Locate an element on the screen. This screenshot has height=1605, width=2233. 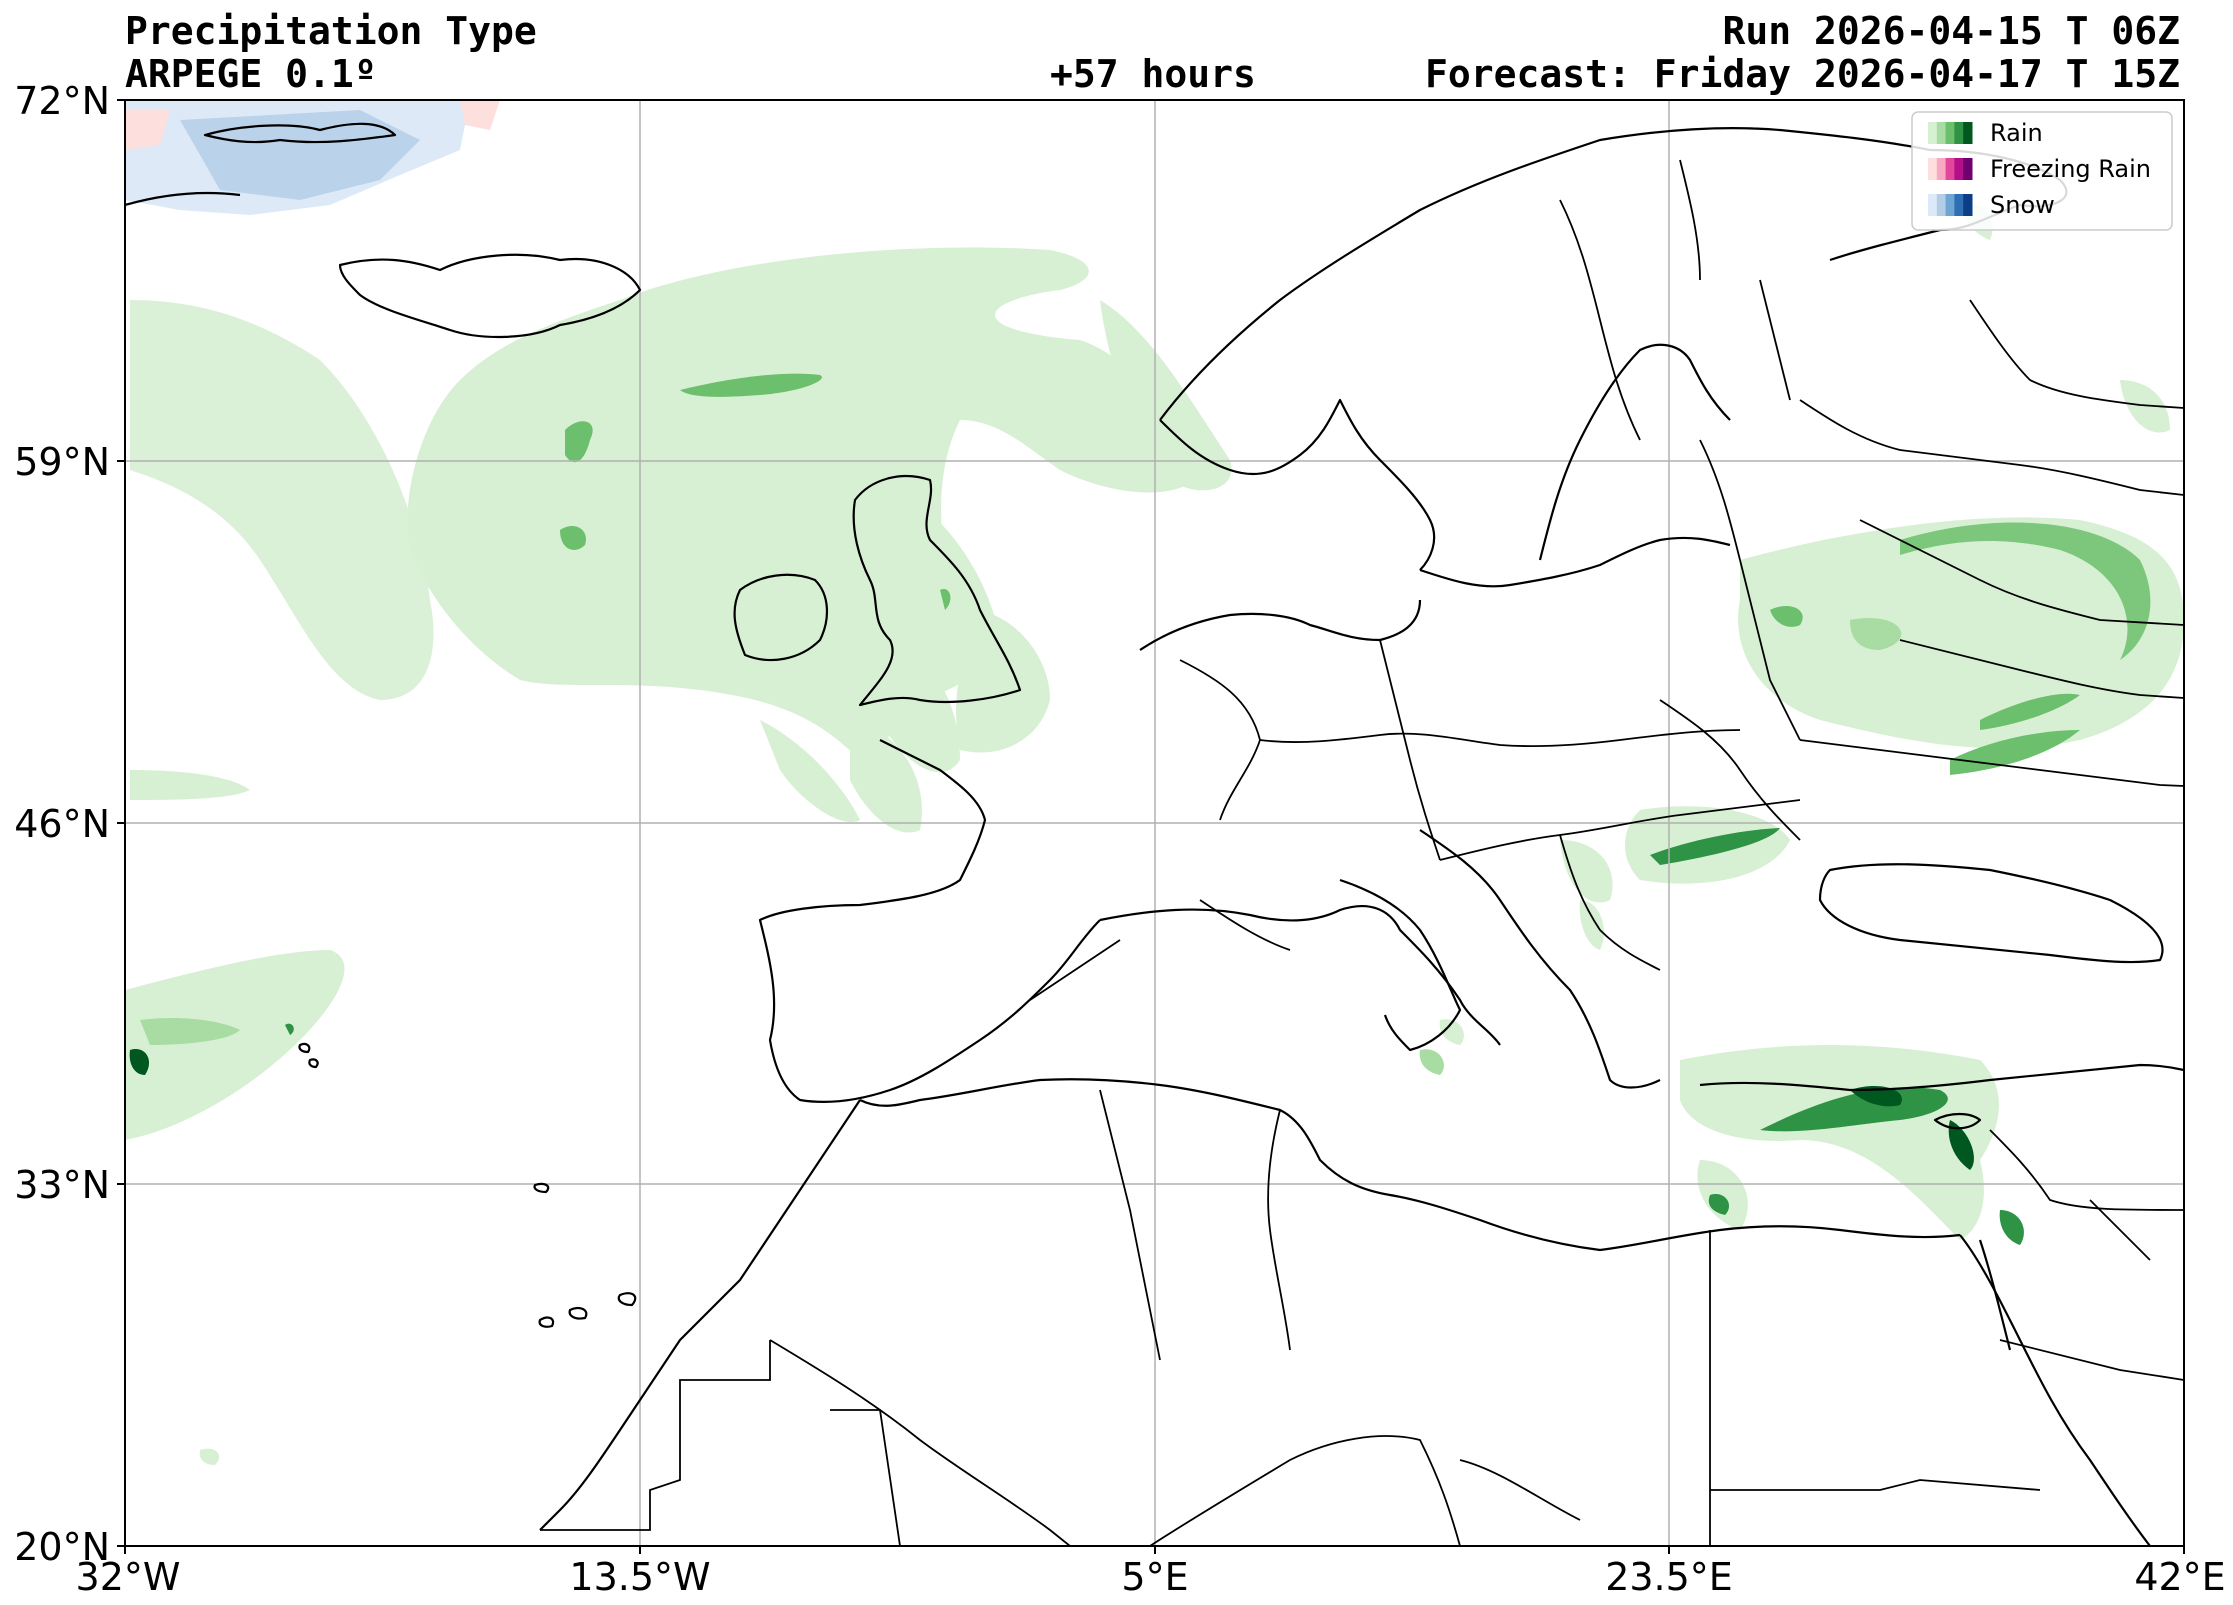
lat-tick-label: 72°N is located at coordinates (62, 101).